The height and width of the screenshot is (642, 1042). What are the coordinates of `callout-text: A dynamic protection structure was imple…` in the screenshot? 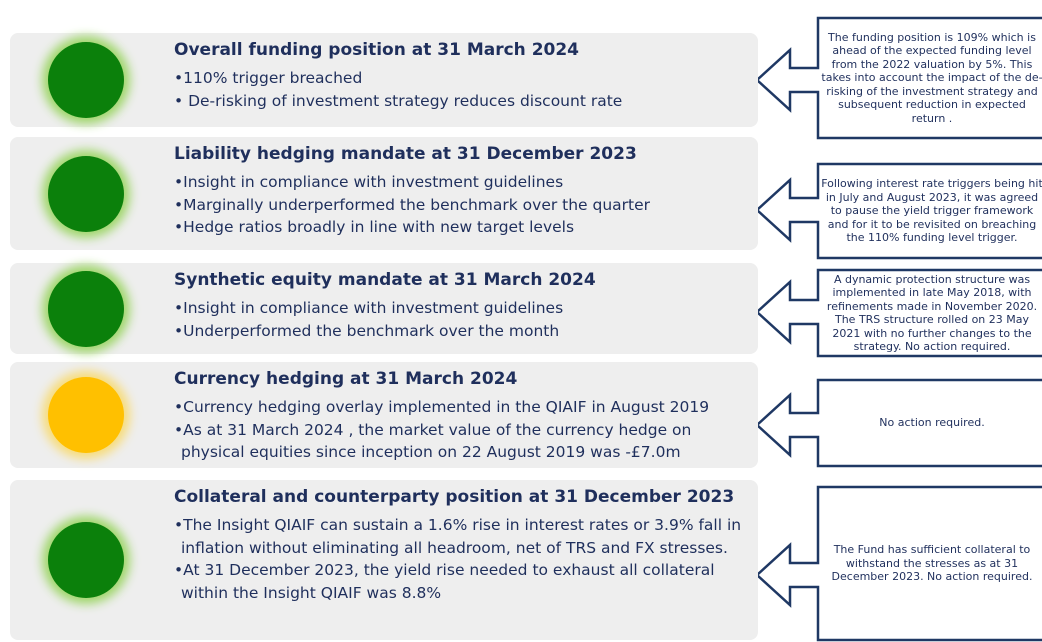 It's located at (932, 313).